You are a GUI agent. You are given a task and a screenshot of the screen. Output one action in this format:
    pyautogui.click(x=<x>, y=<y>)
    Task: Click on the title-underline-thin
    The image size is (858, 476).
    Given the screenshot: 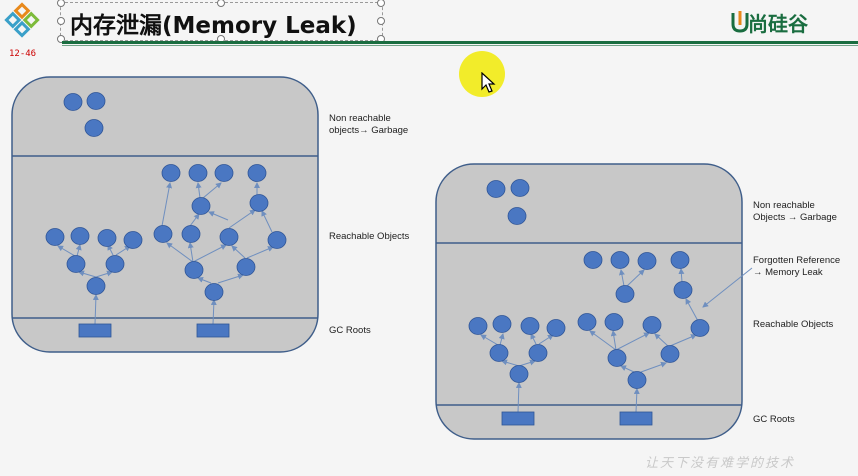 What is the action you would take?
    pyautogui.click(x=460, y=45)
    